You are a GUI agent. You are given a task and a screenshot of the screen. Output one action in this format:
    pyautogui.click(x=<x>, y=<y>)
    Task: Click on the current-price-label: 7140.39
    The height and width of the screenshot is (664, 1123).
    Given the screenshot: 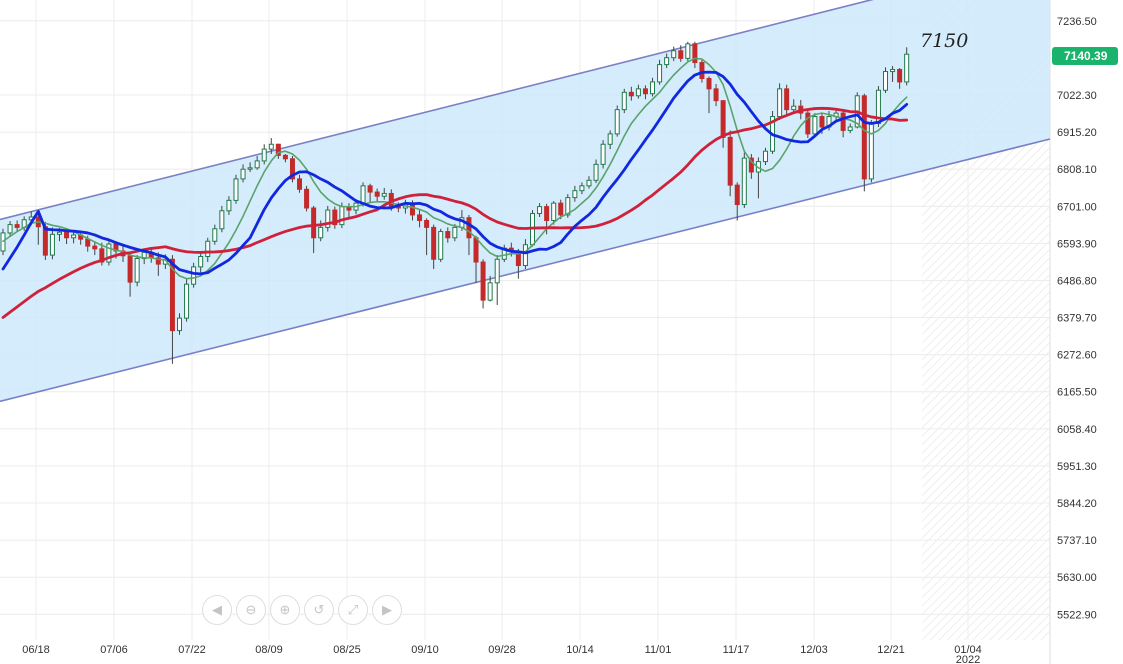 What is the action you would take?
    pyautogui.click(x=1086, y=56)
    